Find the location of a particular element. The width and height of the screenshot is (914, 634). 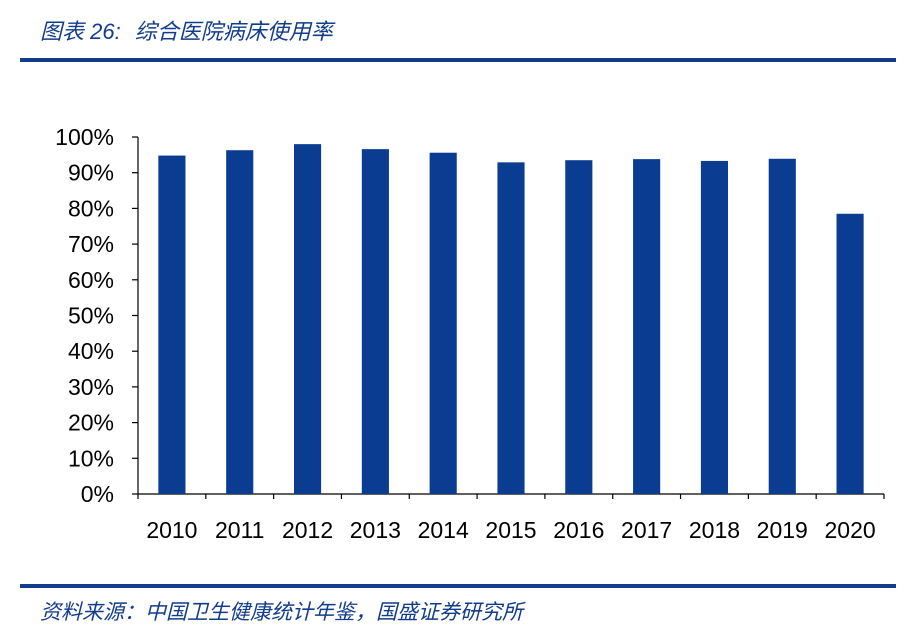

top-divider is located at coordinates (458, 60).